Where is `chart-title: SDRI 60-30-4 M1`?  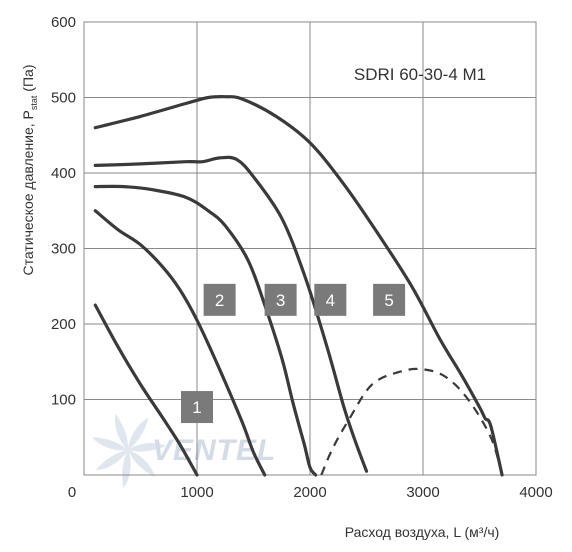
chart-title: SDRI 60-30-4 M1 is located at coordinates (420, 74).